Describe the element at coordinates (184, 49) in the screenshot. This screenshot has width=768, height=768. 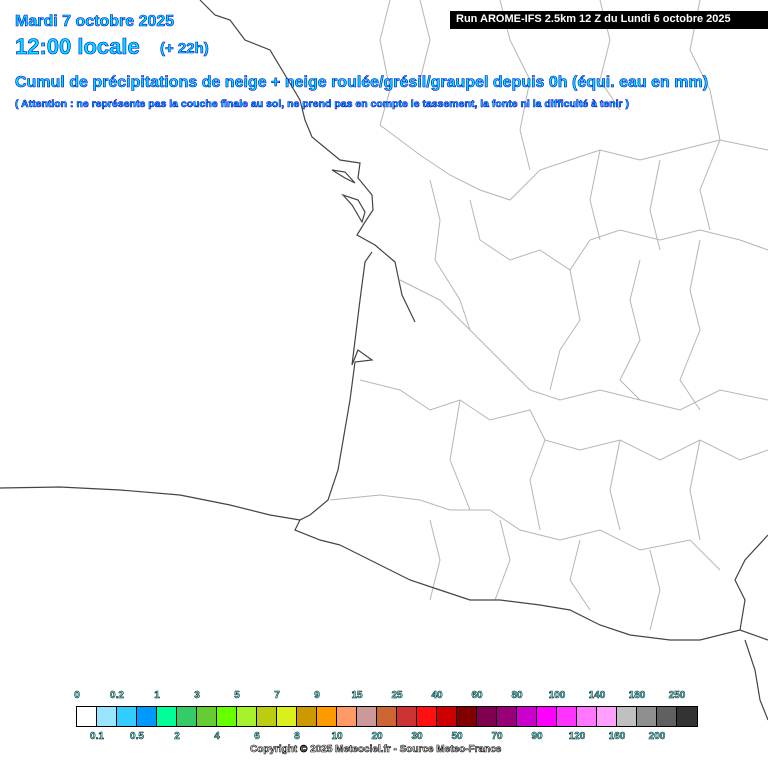
I see `lead-time: (+ 22h)` at that location.